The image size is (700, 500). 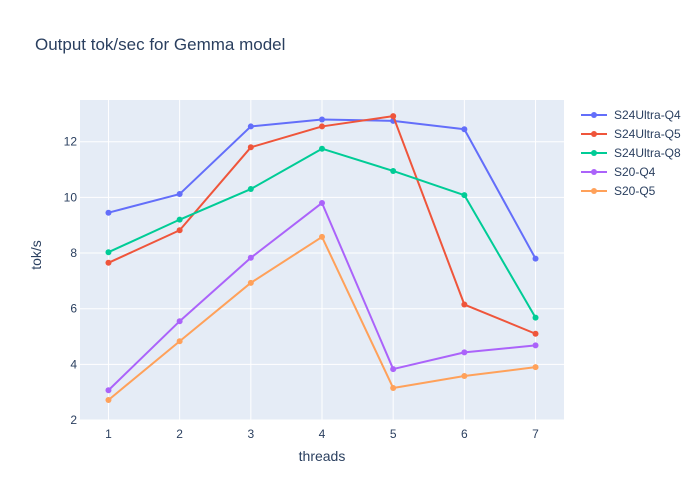 I want to click on chart-title: Output tok/sec for Gemma model, so click(x=160, y=44).